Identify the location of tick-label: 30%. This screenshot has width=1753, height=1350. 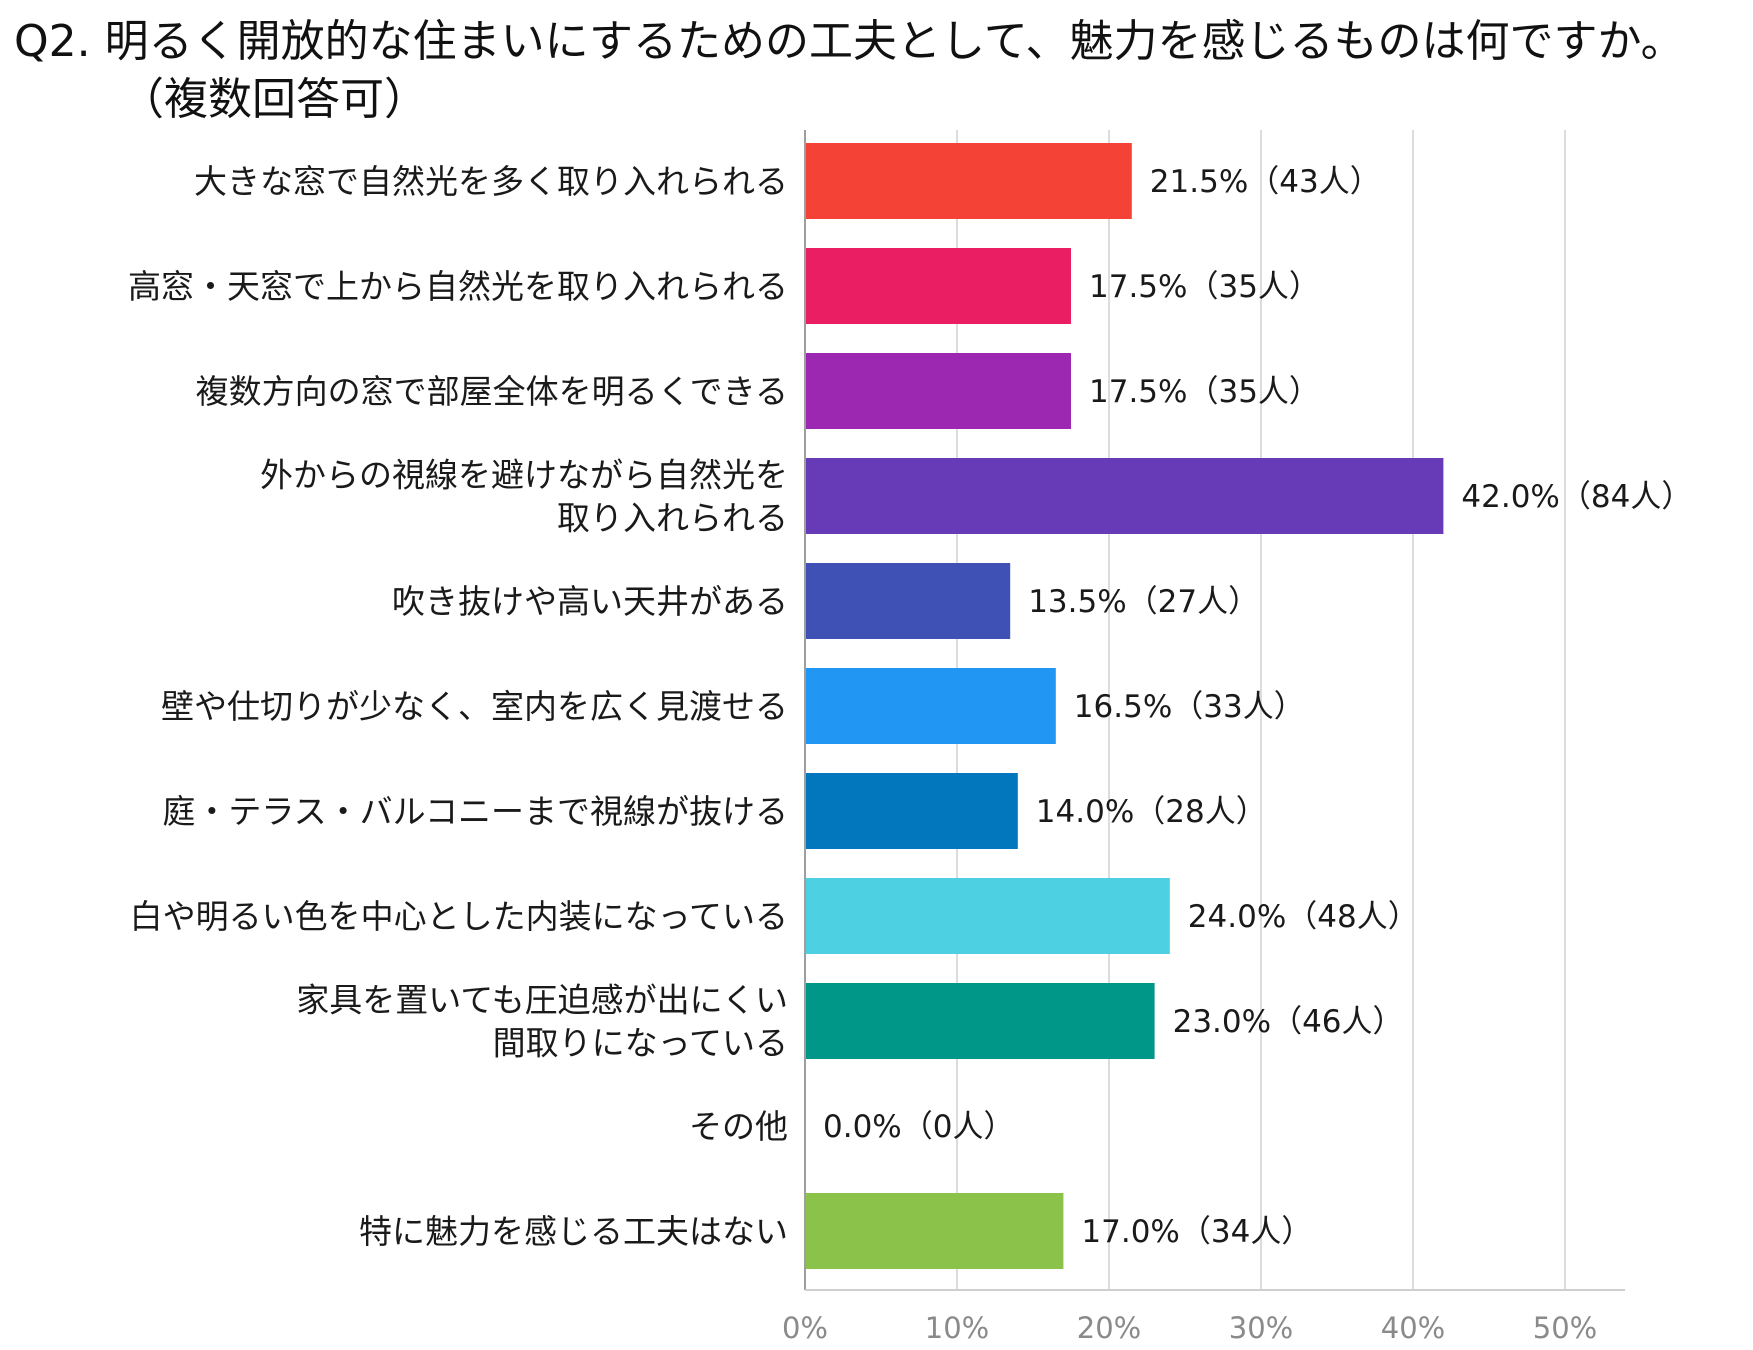
(1261, 1328).